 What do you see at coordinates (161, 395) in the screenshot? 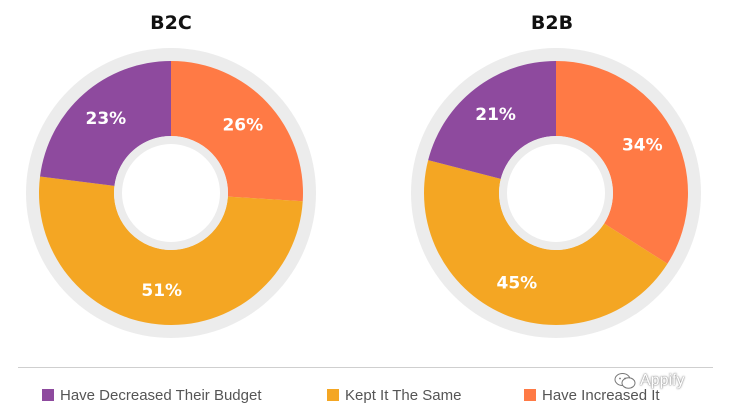
I see `legend-label-decreased: Have Decreased Their Budget` at bounding box center [161, 395].